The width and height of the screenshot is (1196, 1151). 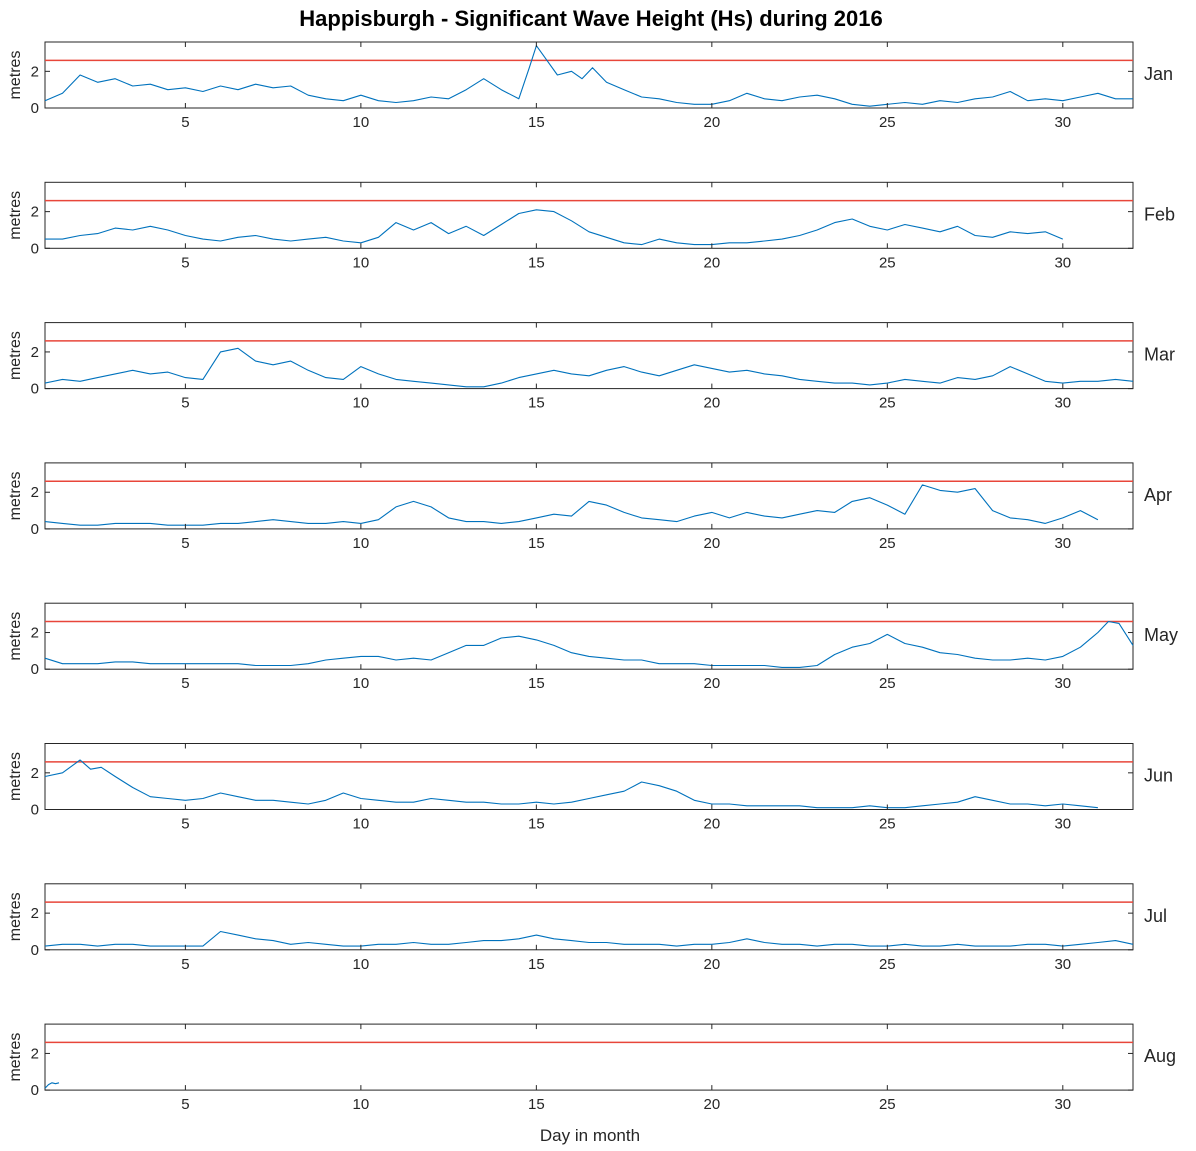 What do you see at coordinates (590, 1135) in the screenshot?
I see `x-axis-label: Day in month` at bounding box center [590, 1135].